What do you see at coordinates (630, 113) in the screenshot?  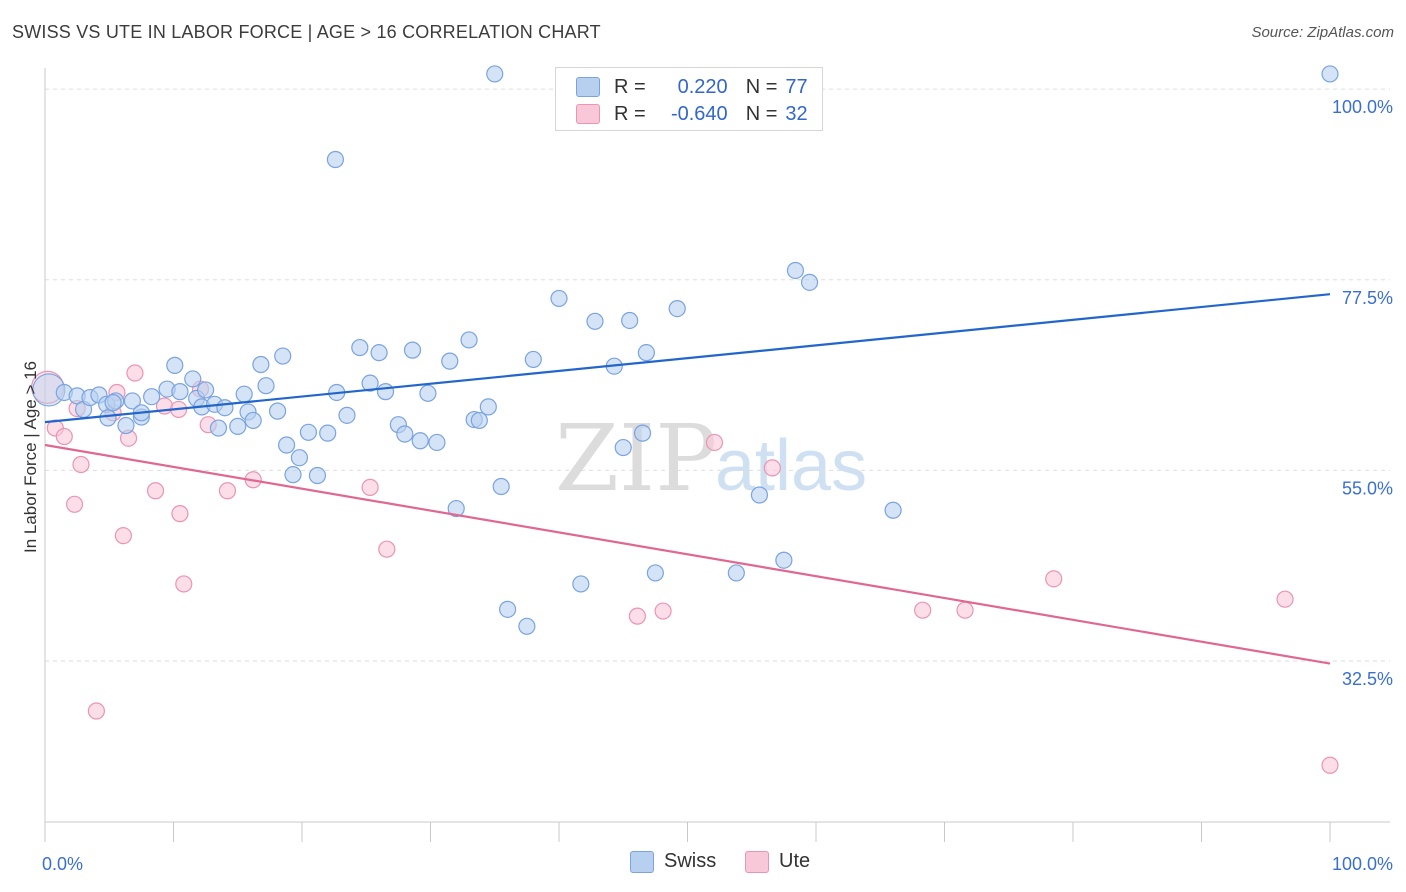 I see `ute-r-label: R =` at bounding box center [630, 113].